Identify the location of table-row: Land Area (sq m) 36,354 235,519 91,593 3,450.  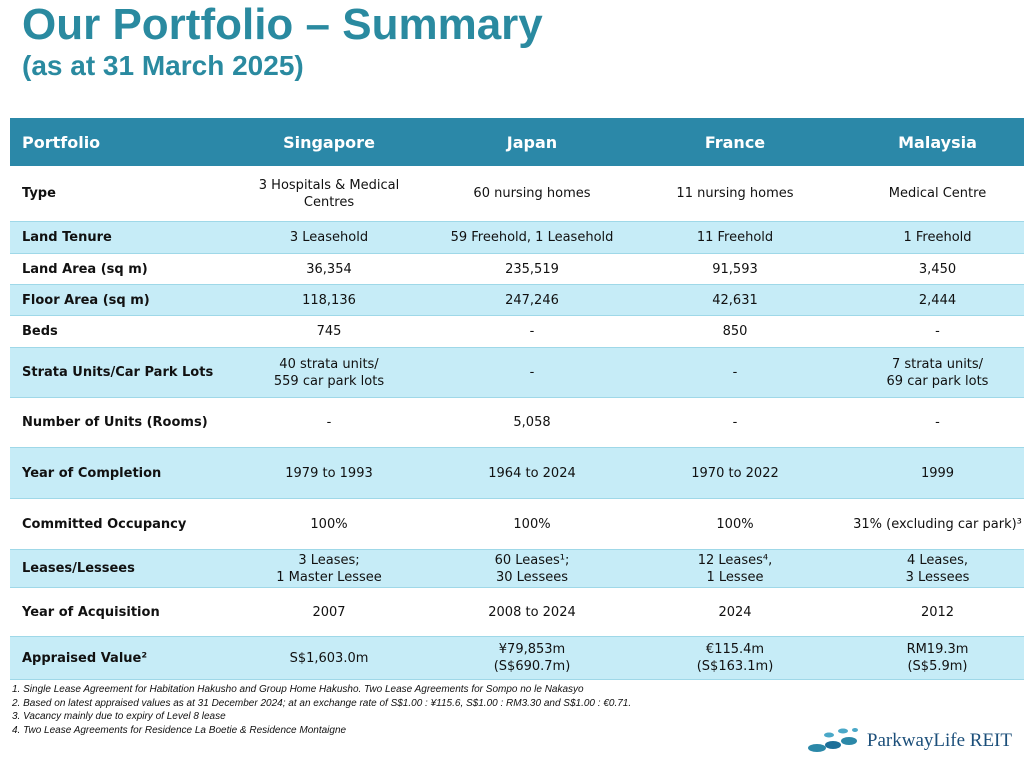
(517, 269).